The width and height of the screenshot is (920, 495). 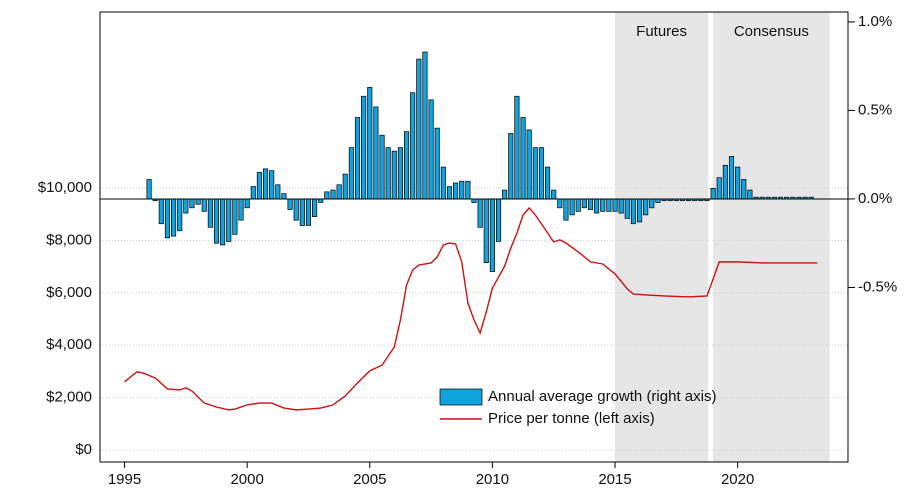 I want to click on y-tick-label: $10,000, so click(x=65, y=187).